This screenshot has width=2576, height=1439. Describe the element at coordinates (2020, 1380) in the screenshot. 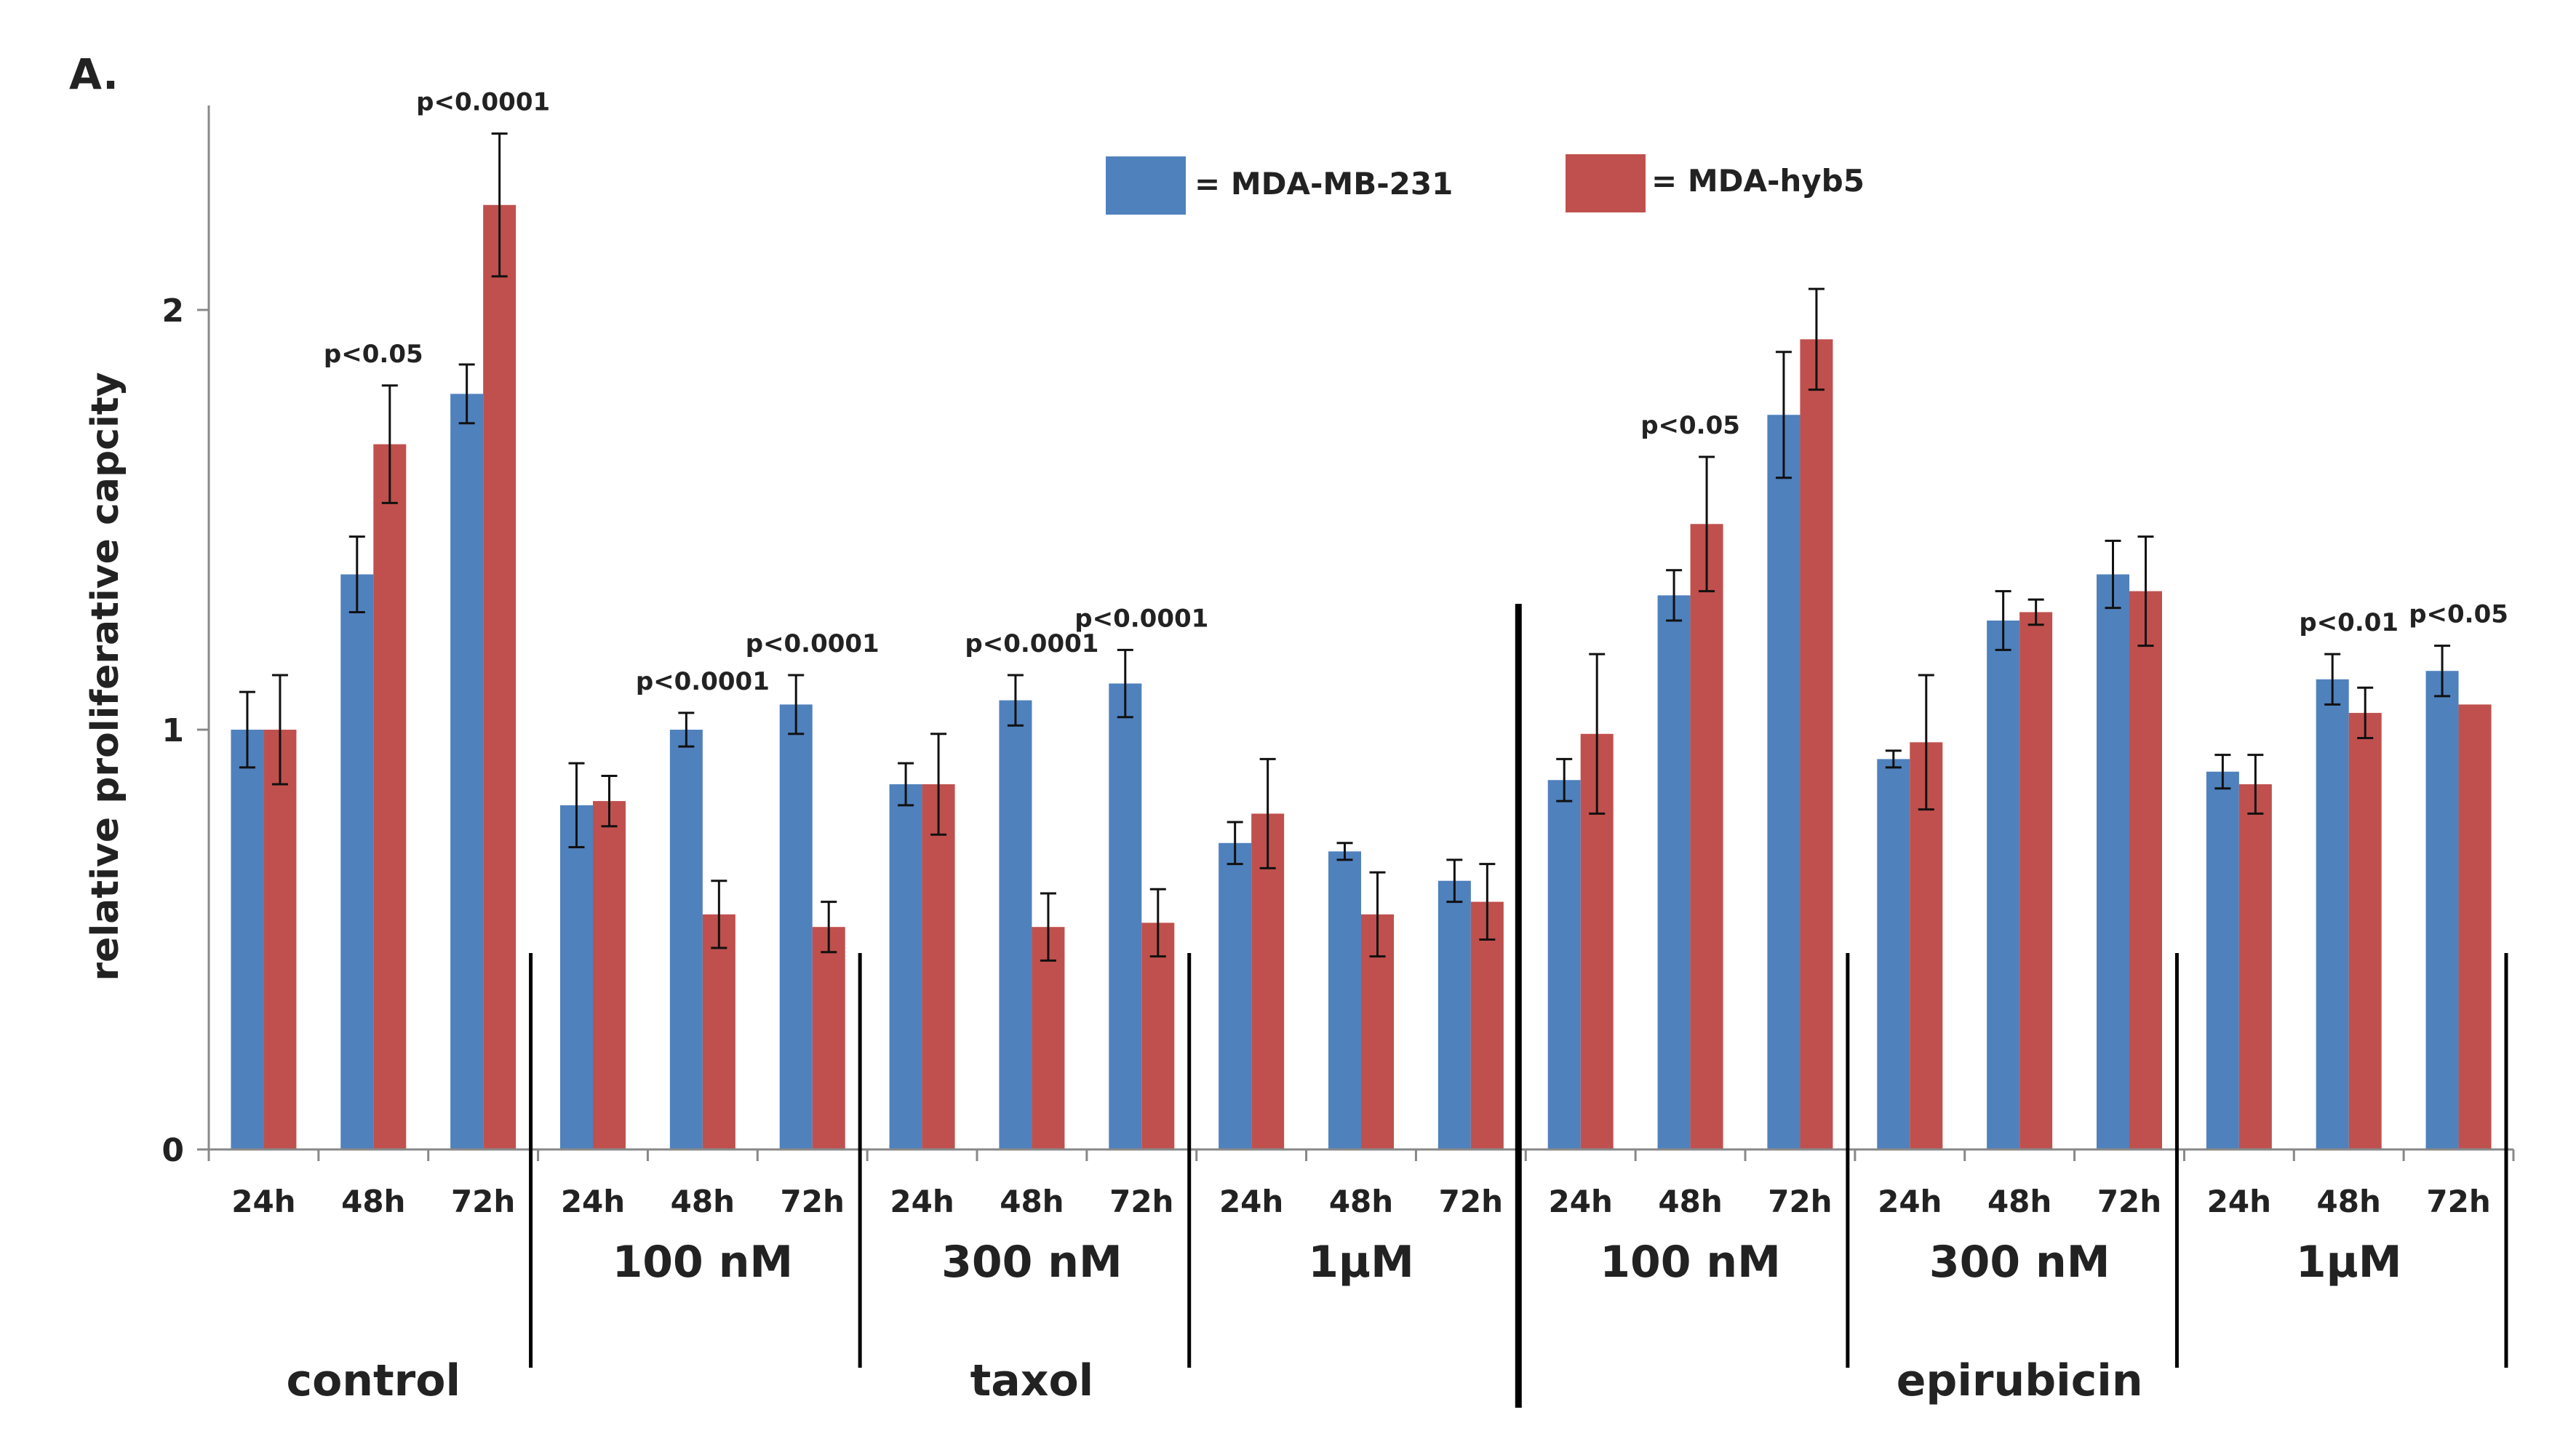

I see `treatment-group-label: epirubicin` at that location.